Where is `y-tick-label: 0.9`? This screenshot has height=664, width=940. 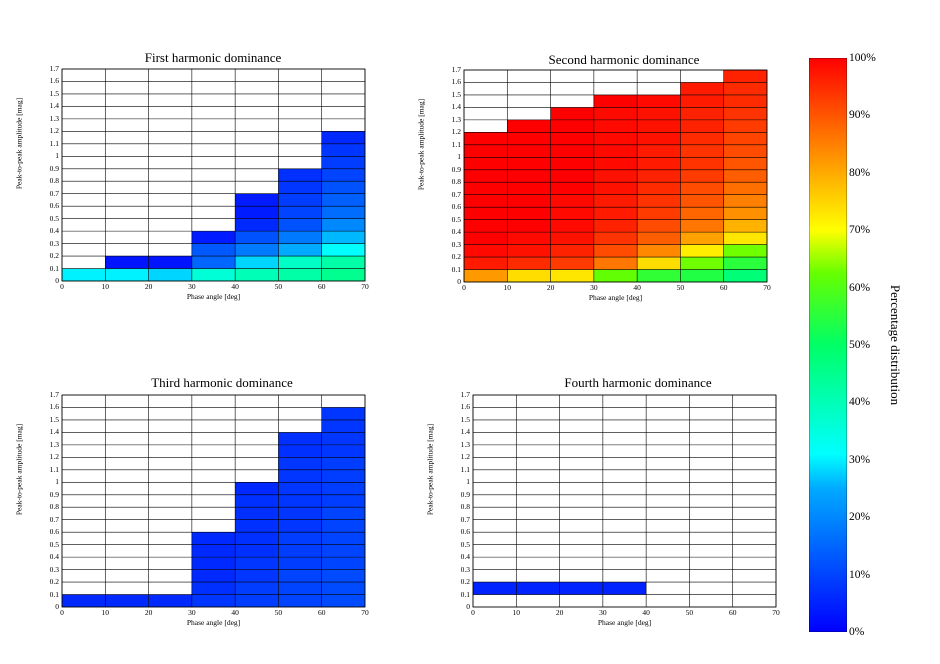
y-tick-label: 0.9 is located at coordinates (54, 168).